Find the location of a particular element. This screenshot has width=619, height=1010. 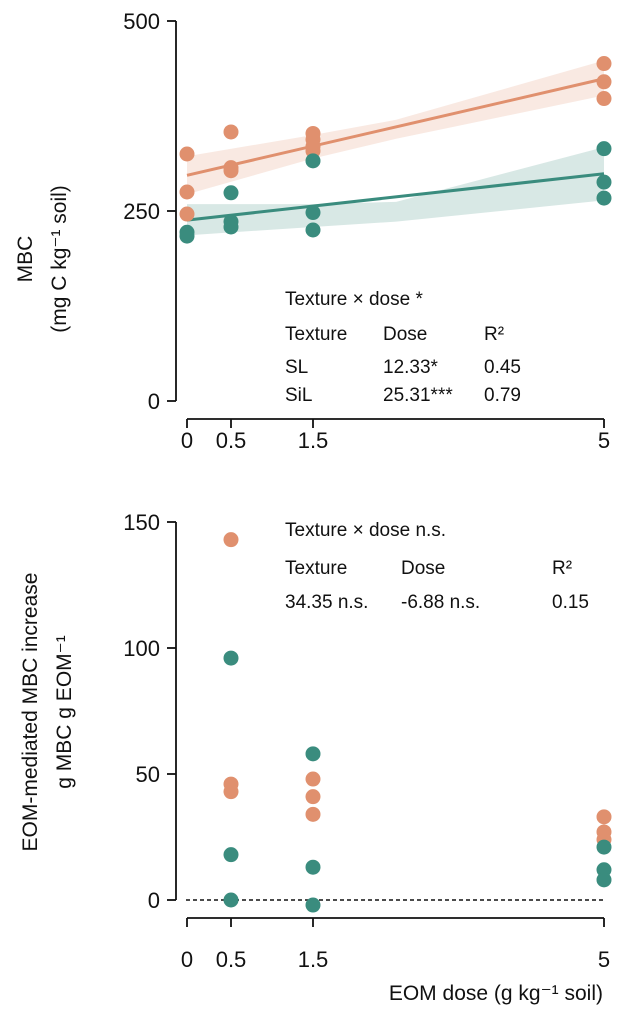

y-tick-label: 250 is located at coordinates (141, 211).